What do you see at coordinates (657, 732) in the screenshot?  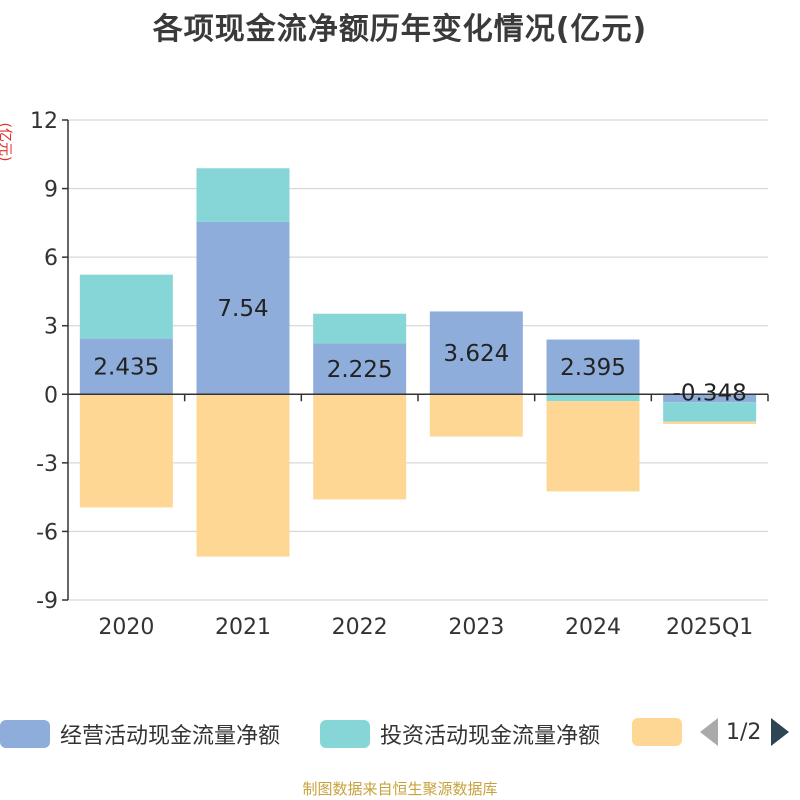 I see `legend-swatch-third-series` at bounding box center [657, 732].